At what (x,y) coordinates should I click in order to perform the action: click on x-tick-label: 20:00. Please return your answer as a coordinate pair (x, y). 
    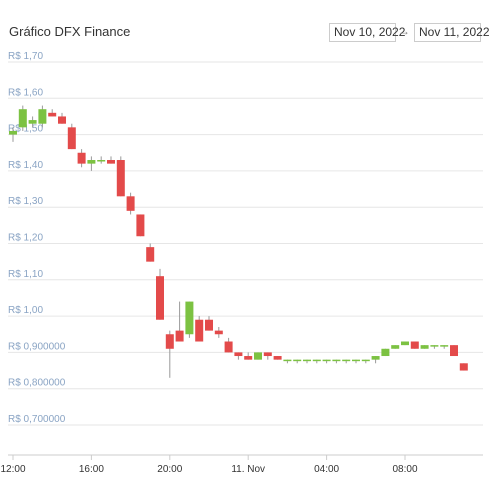
    Looking at the image, I should click on (169, 469).